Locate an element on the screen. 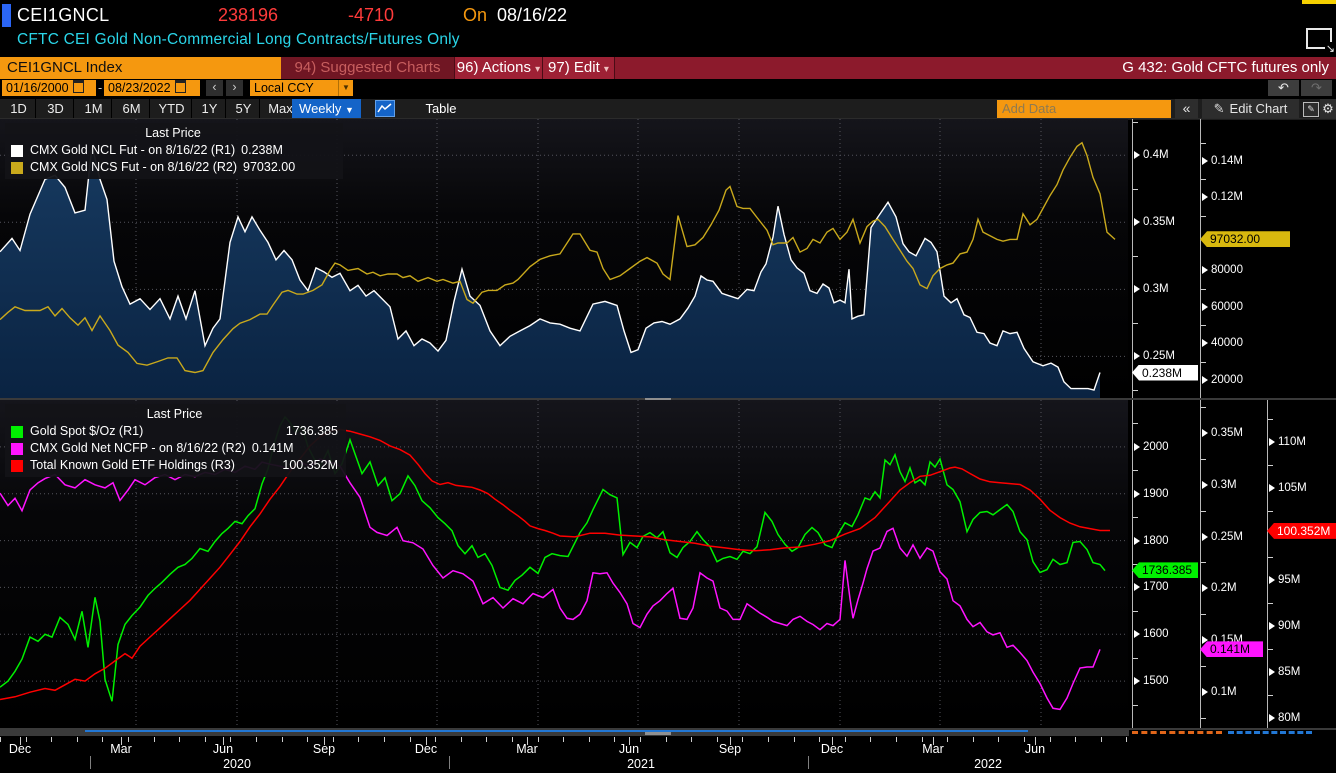 Image resolution: width=1336 pixels, height=773 pixels. axis-tick-label: 1600 is located at coordinates (1151, 634).